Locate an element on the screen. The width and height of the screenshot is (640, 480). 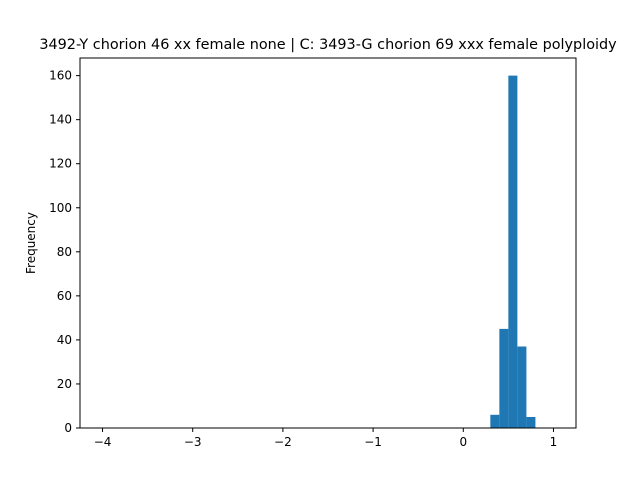
y-tick-label-0: 0 is located at coordinates (68, 428).